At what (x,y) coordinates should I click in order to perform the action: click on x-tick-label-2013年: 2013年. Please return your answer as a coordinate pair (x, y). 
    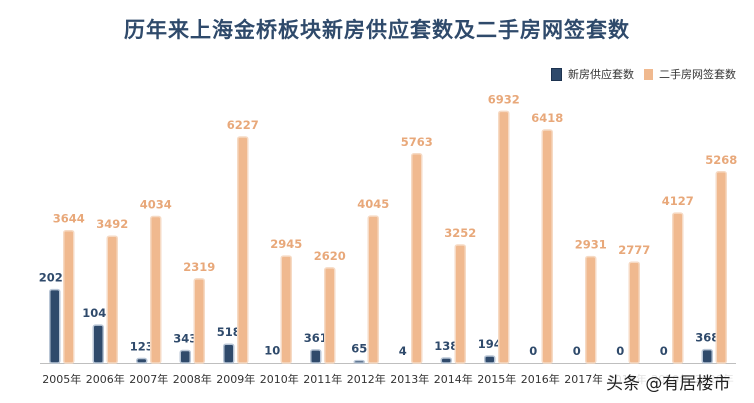
    Looking at the image, I should click on (409, 379).